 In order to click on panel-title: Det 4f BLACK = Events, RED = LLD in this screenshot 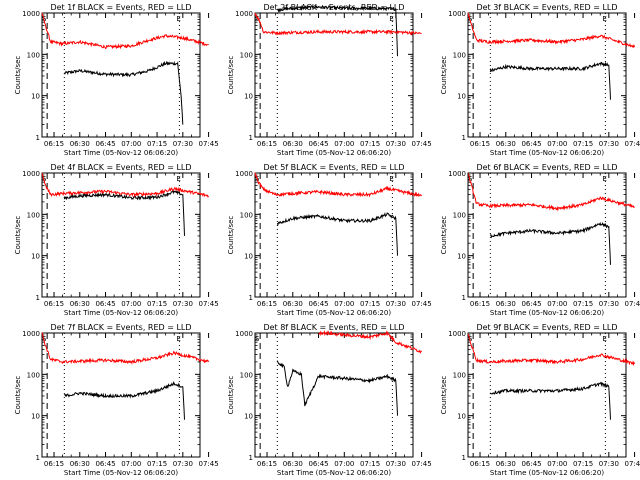, I will do `click(120, 167)`.